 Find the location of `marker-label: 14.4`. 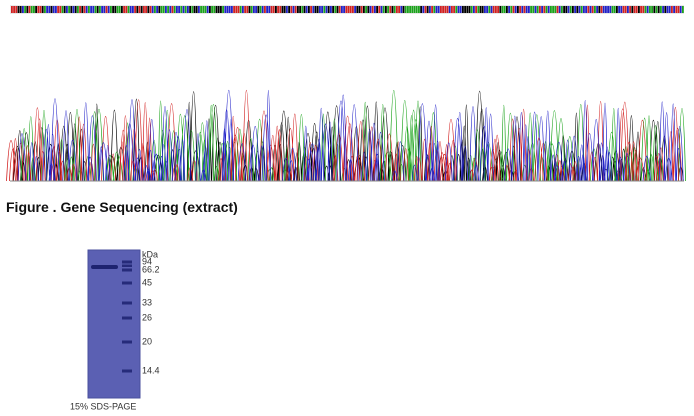

marker-label: 14.4 is located at coordinates (151, 370).